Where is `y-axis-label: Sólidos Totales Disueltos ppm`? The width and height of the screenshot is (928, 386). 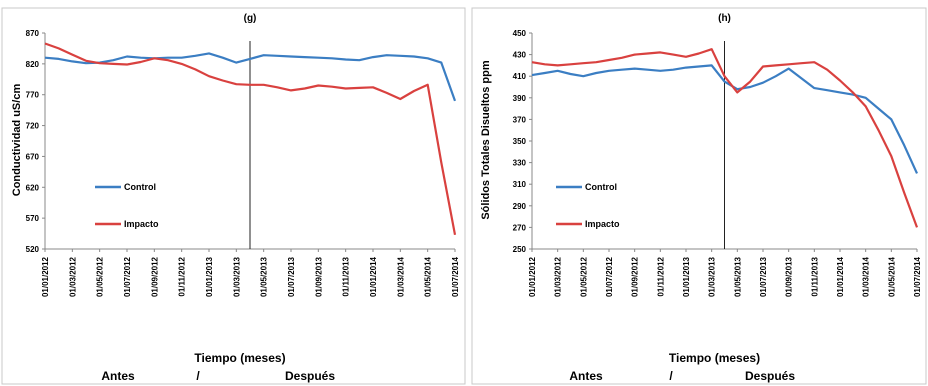 y-axis-label: Sólidos Totales Disueltos ppm is located at coordinates (486, 140).